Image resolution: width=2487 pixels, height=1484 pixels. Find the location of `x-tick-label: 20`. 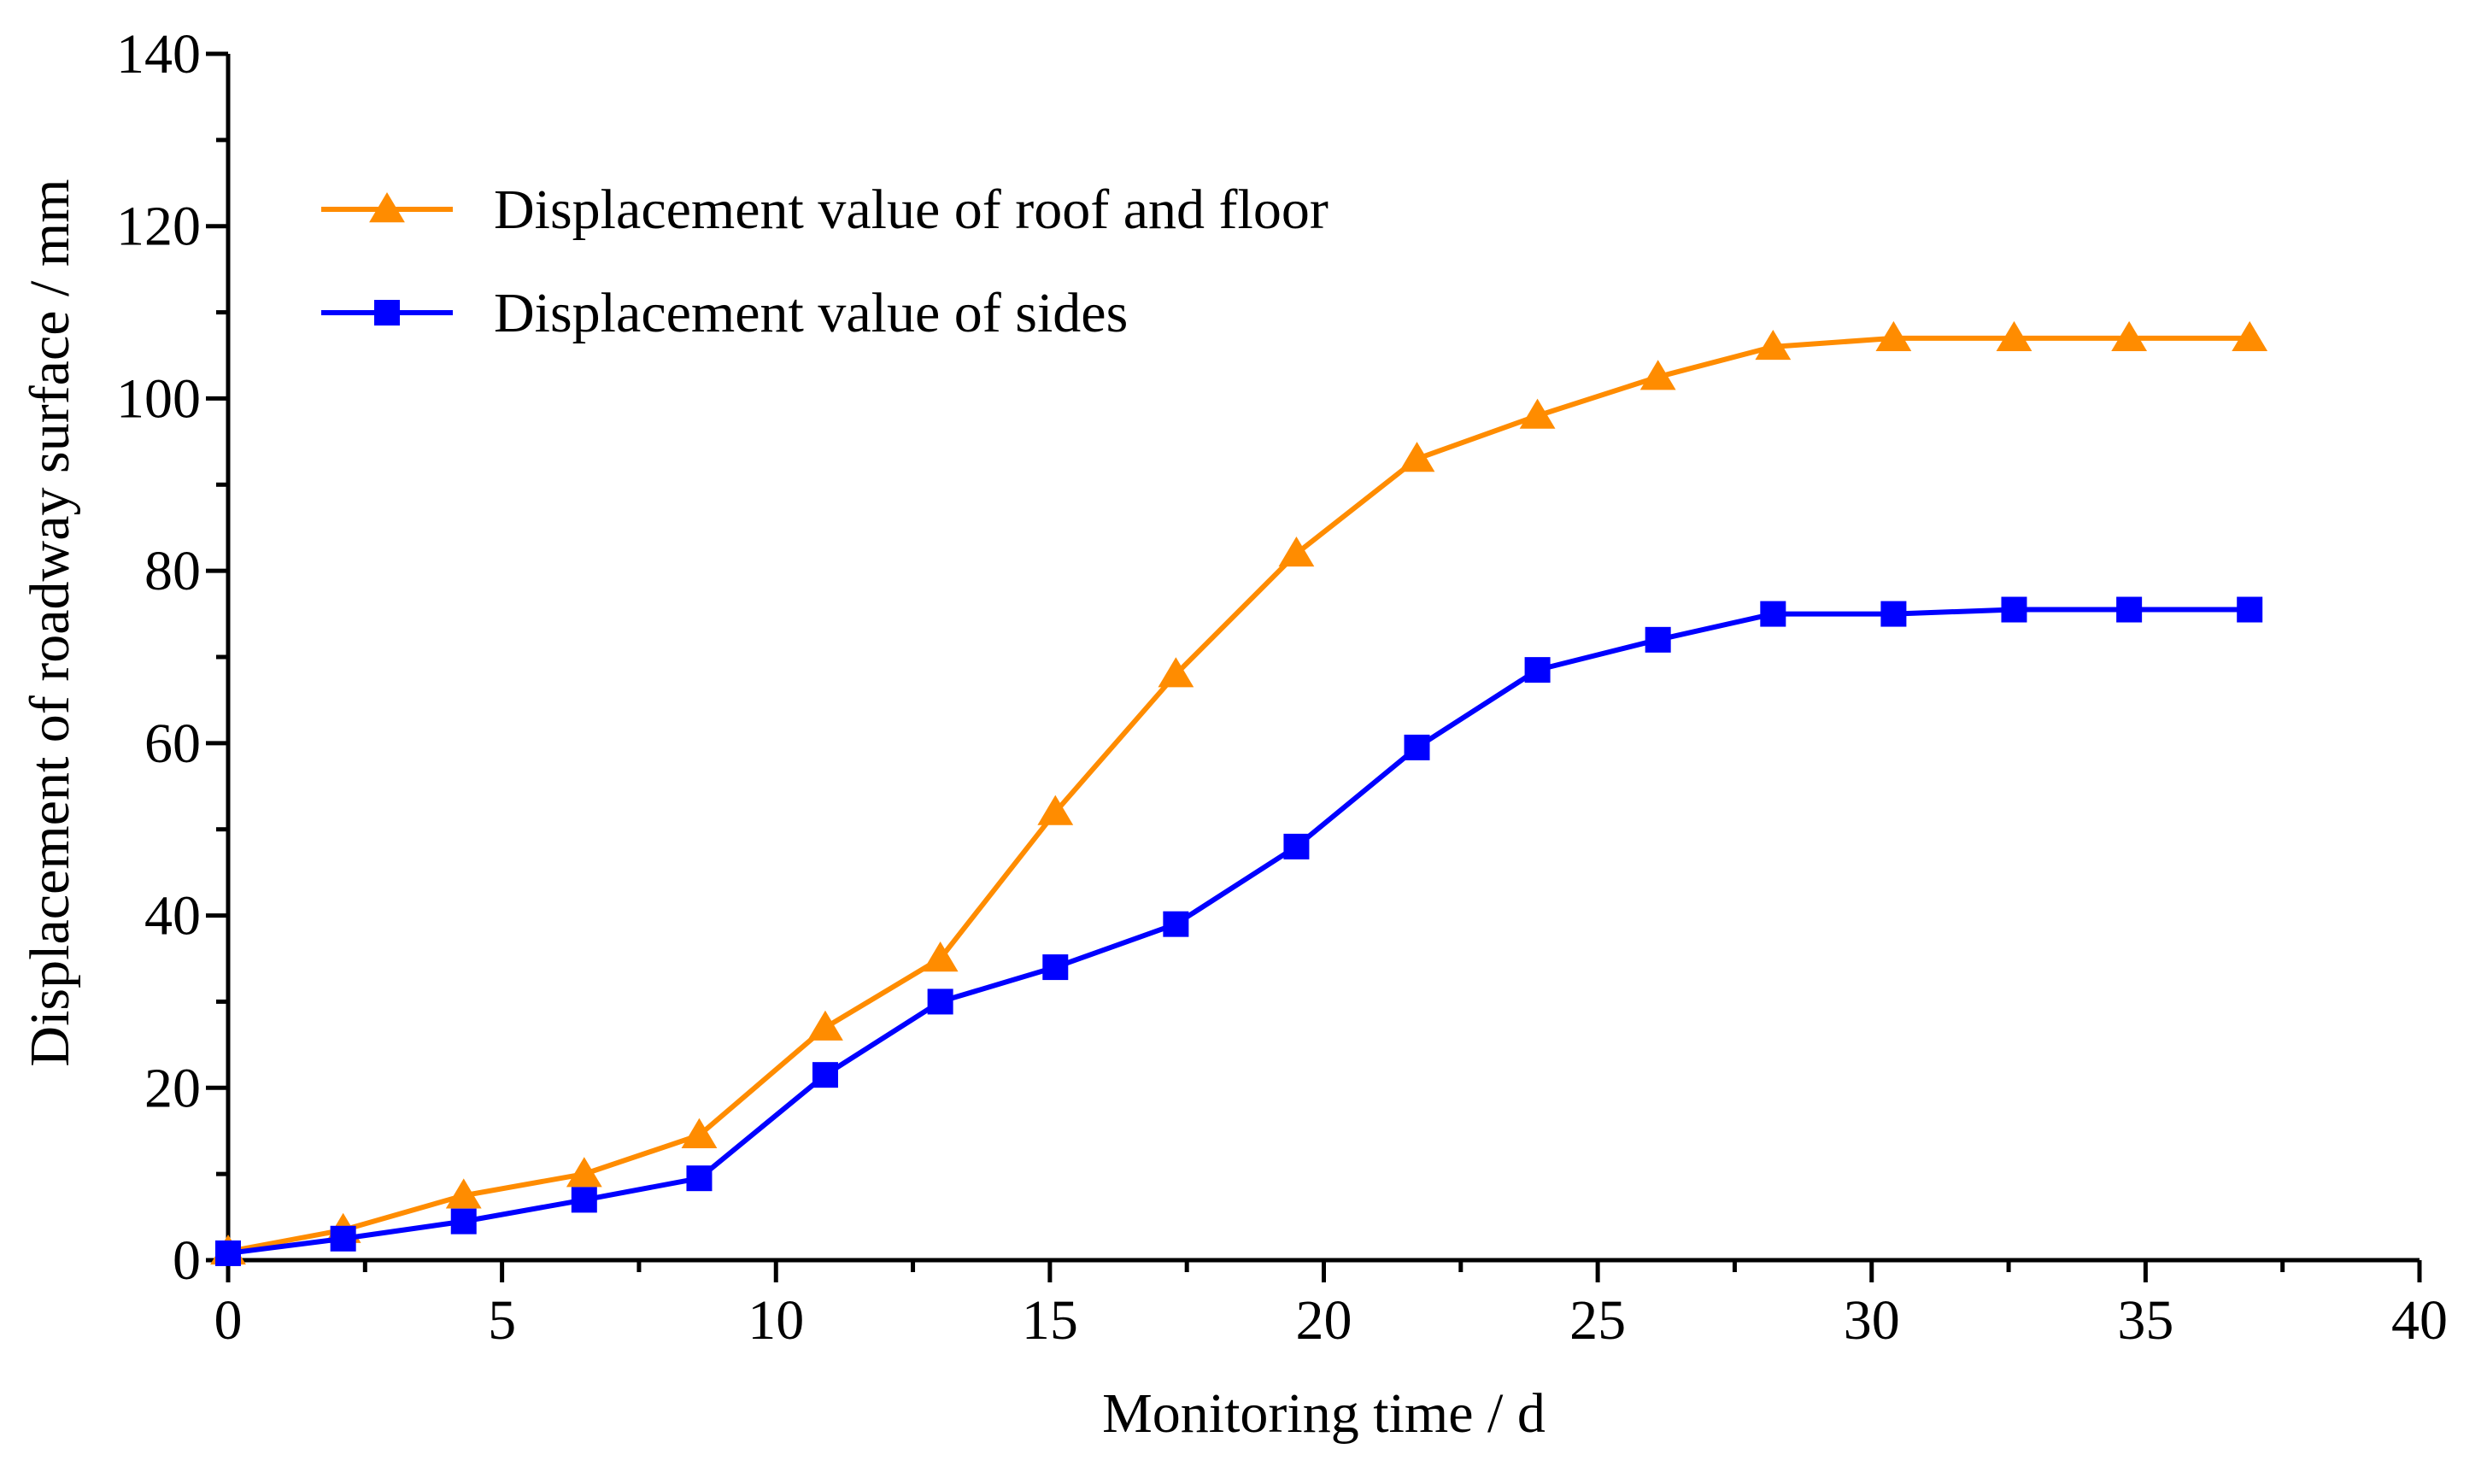

x-tick-label: 20 is located at coordinates (1324, 1320).